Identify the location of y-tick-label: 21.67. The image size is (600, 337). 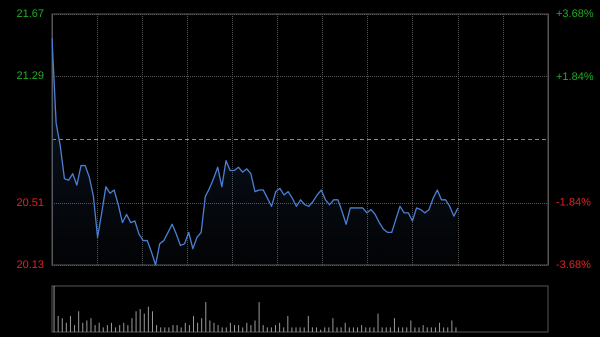
(30, 14).